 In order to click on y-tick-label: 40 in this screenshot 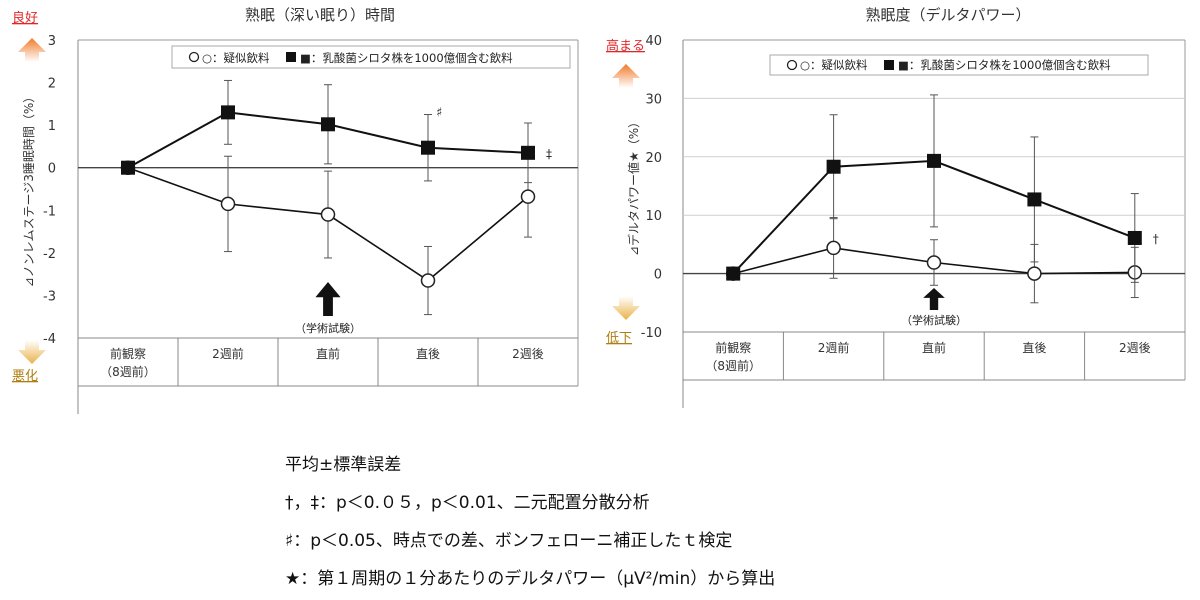, I will do `click(653, 41)`.